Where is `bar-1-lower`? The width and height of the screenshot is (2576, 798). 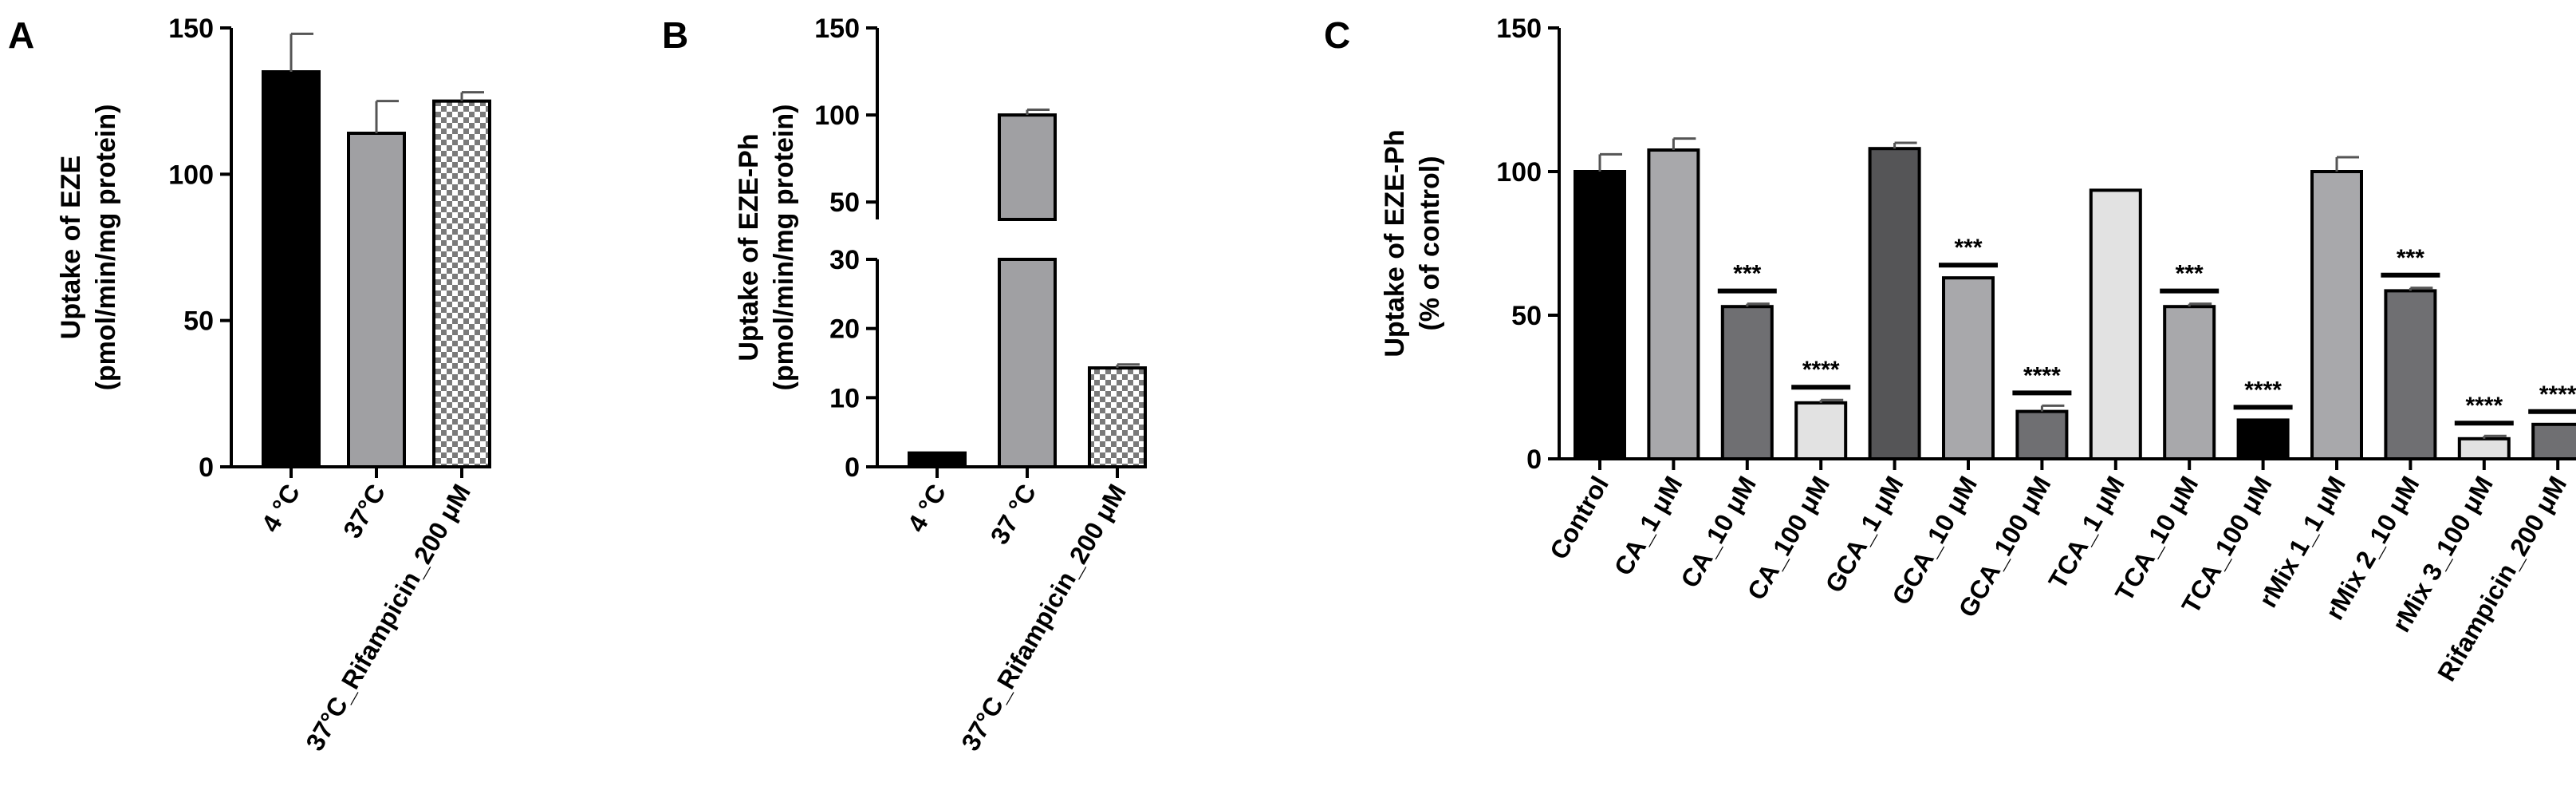
bar-1-lower is located at coordinates (1027, 363).